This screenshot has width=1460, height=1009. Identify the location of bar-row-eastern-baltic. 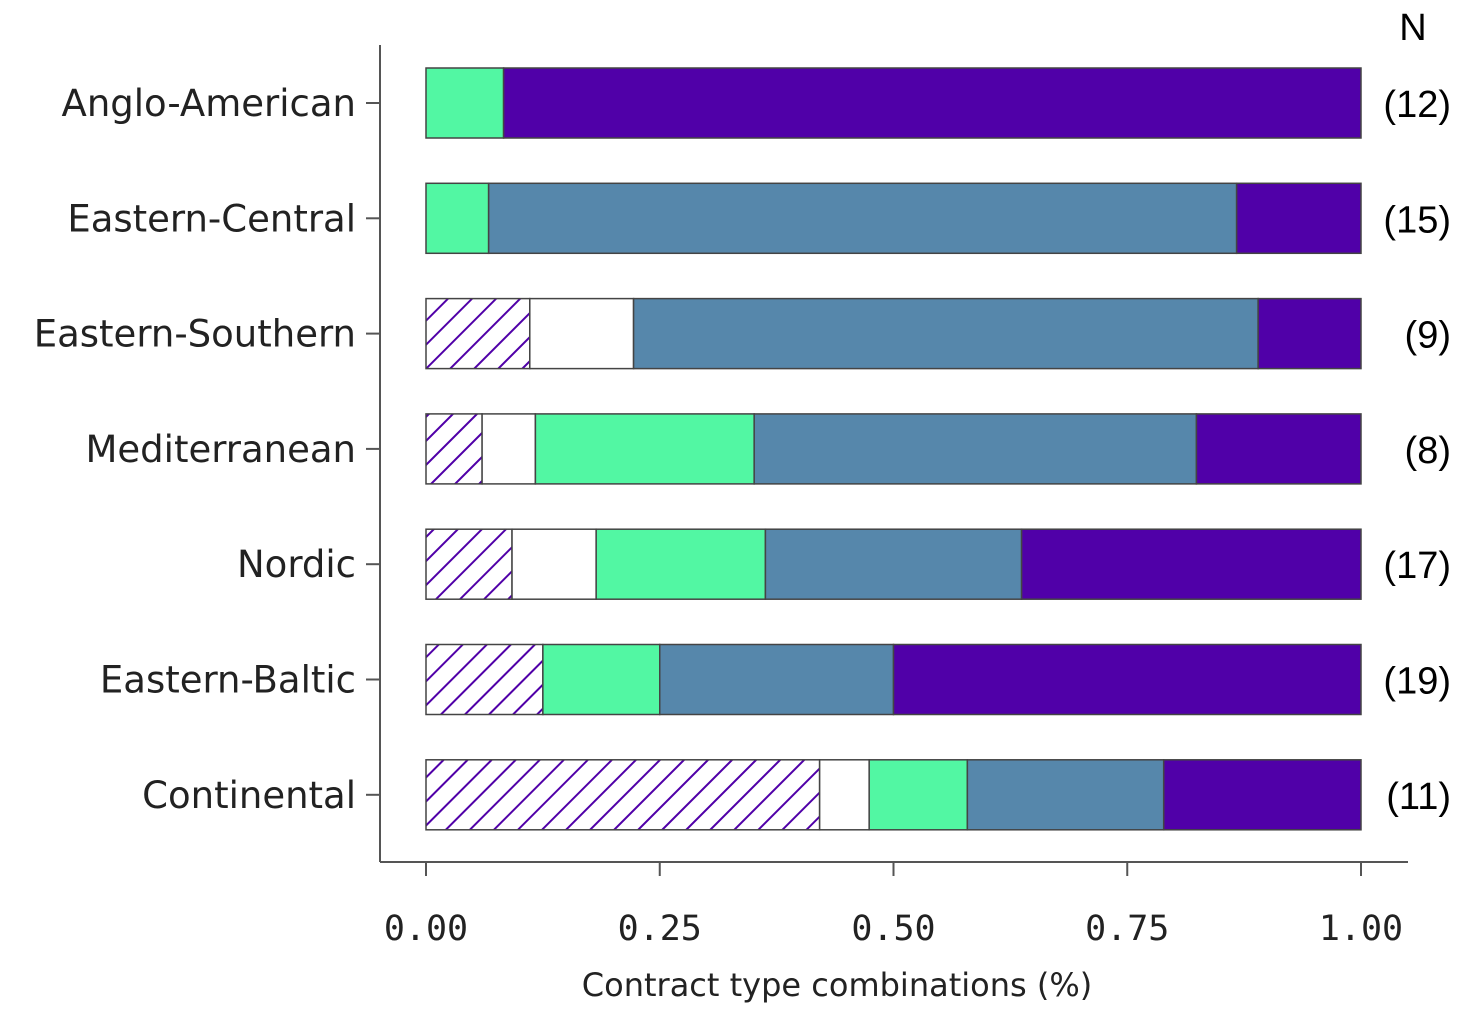
(893, 679).